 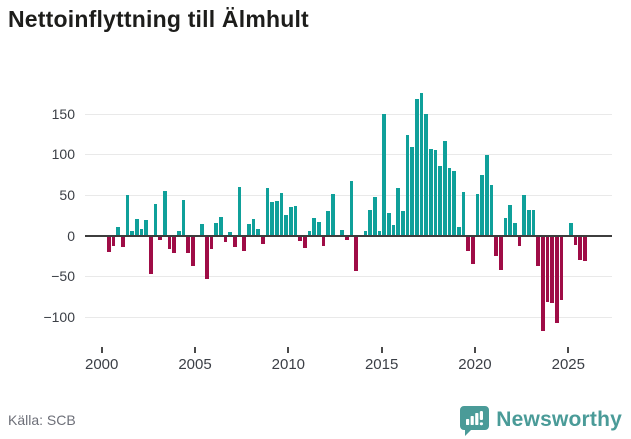 What do you see at coordinates (59, 316) in the screenshot?
I see `y-axis-label: −100` at bounding box center [59, 316].